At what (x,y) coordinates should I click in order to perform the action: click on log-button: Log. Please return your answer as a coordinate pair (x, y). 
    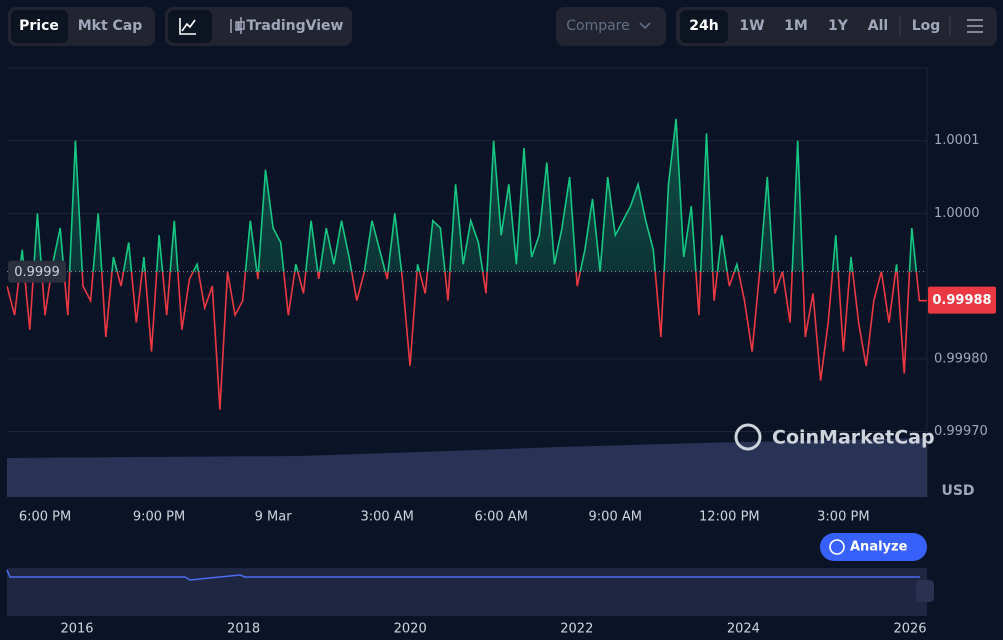
    Looking at the image, I should click on (926, 26).